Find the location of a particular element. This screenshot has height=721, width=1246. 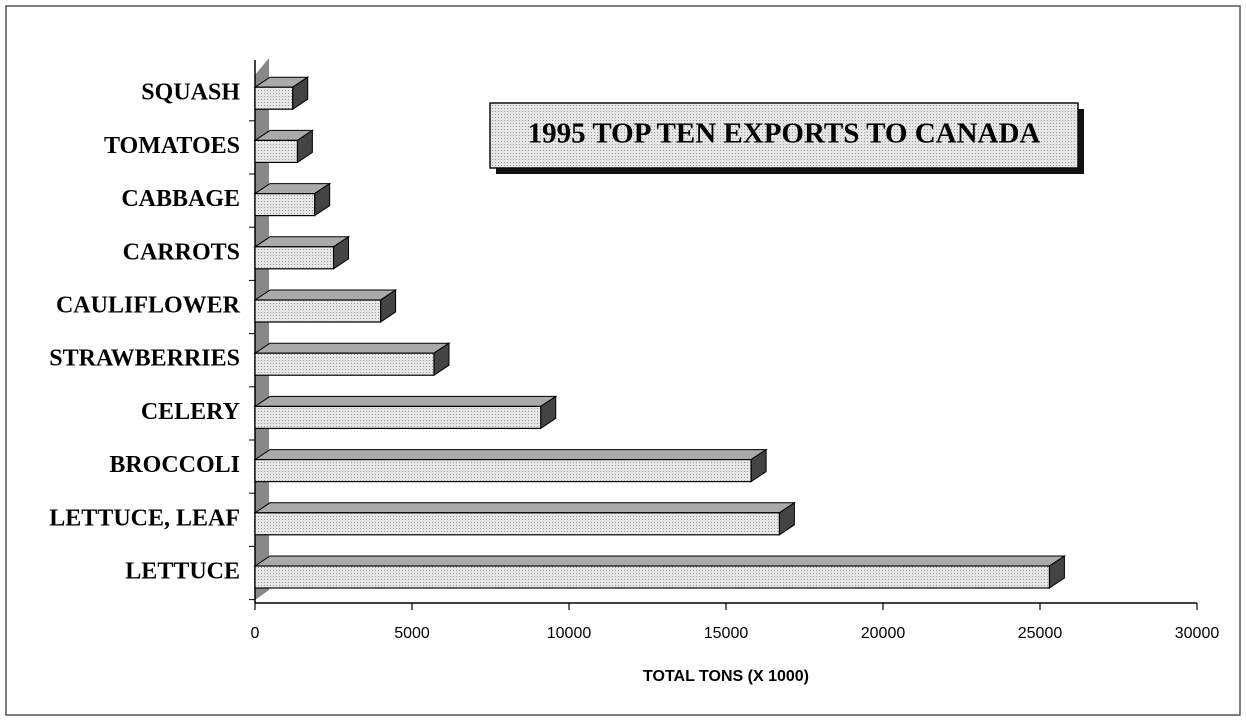

y-tick-label: STRAWBERRIES is located at coordinates (144, 359).